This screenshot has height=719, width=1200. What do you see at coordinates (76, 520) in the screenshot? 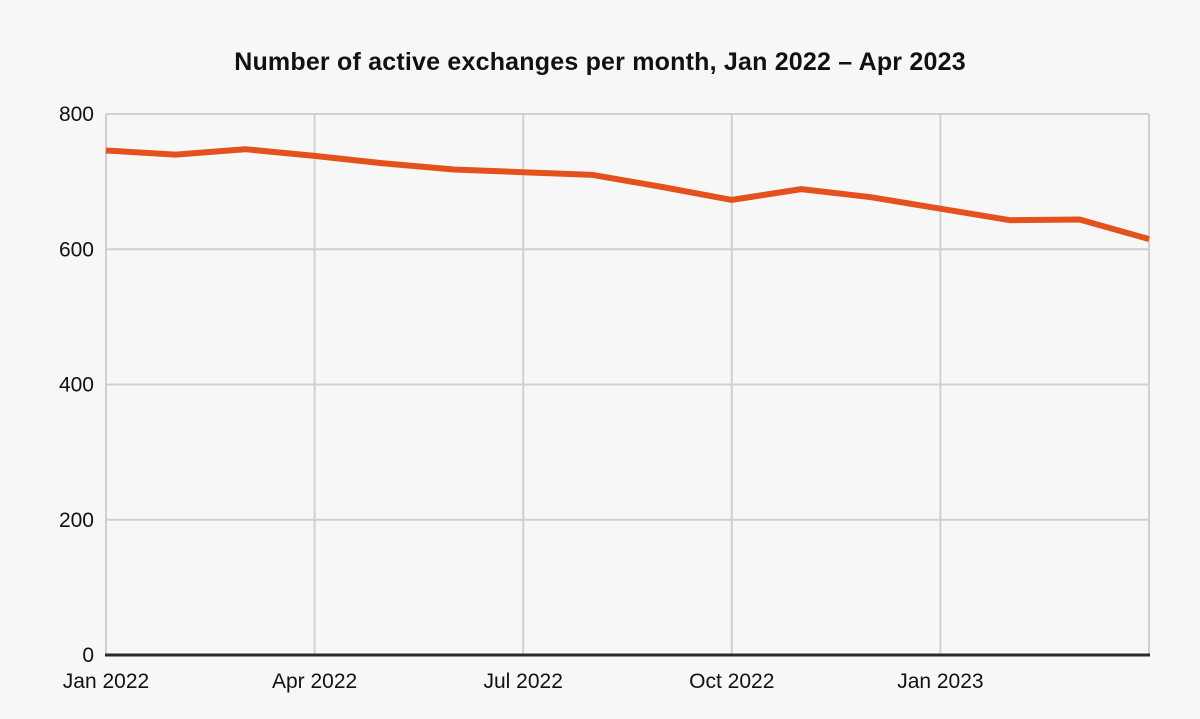
I see `y-tick-label: 200` at bounding box center [76, 520].